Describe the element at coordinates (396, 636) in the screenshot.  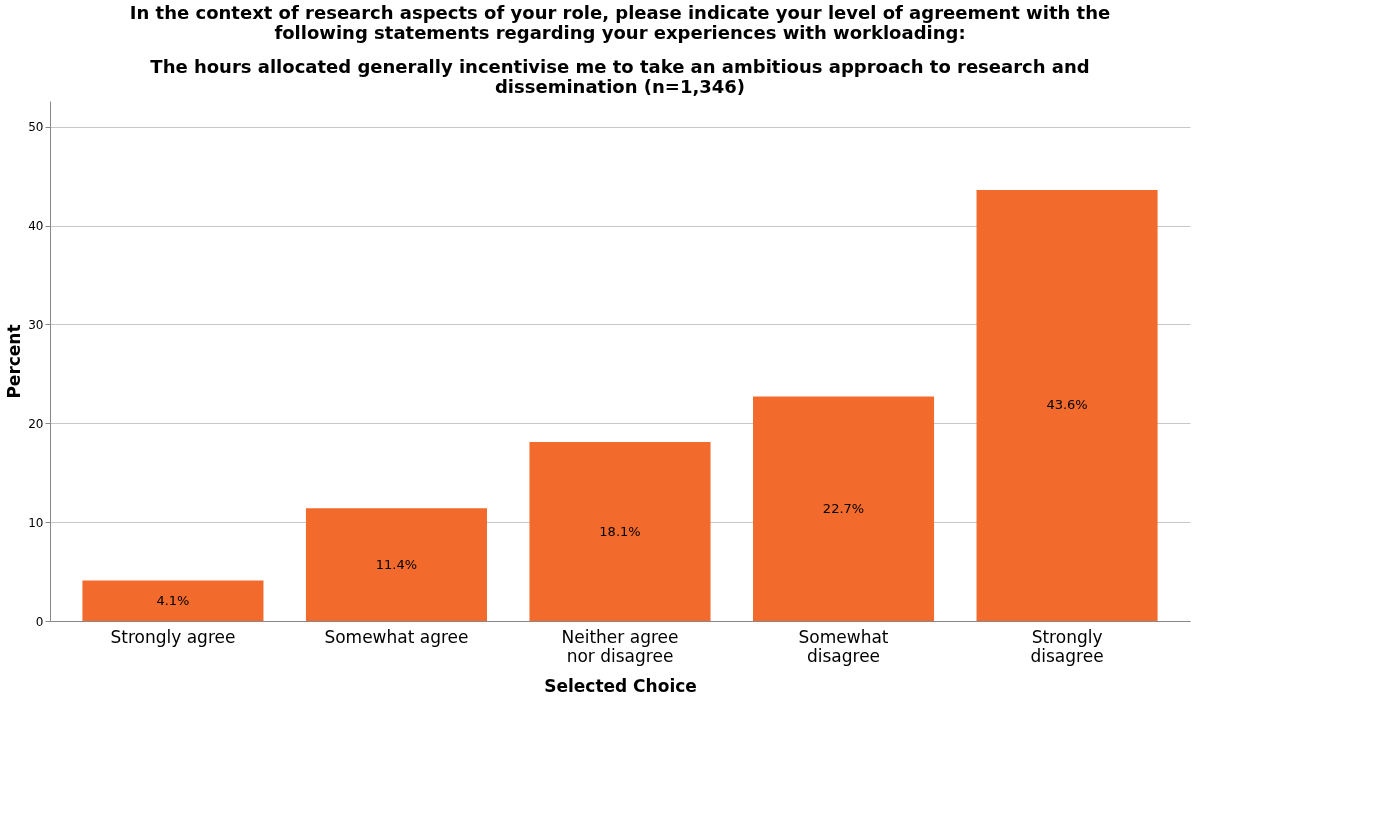
I see `x-tick-label: Somewhat agree` at that location.